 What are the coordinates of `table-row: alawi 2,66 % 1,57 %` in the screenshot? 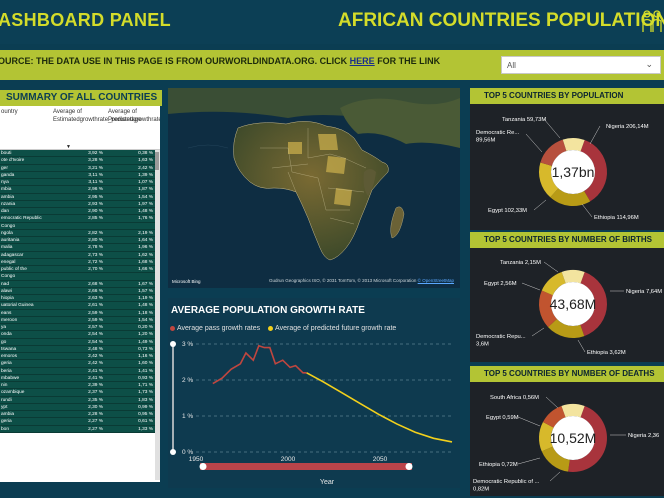 It's located at (80, 291).